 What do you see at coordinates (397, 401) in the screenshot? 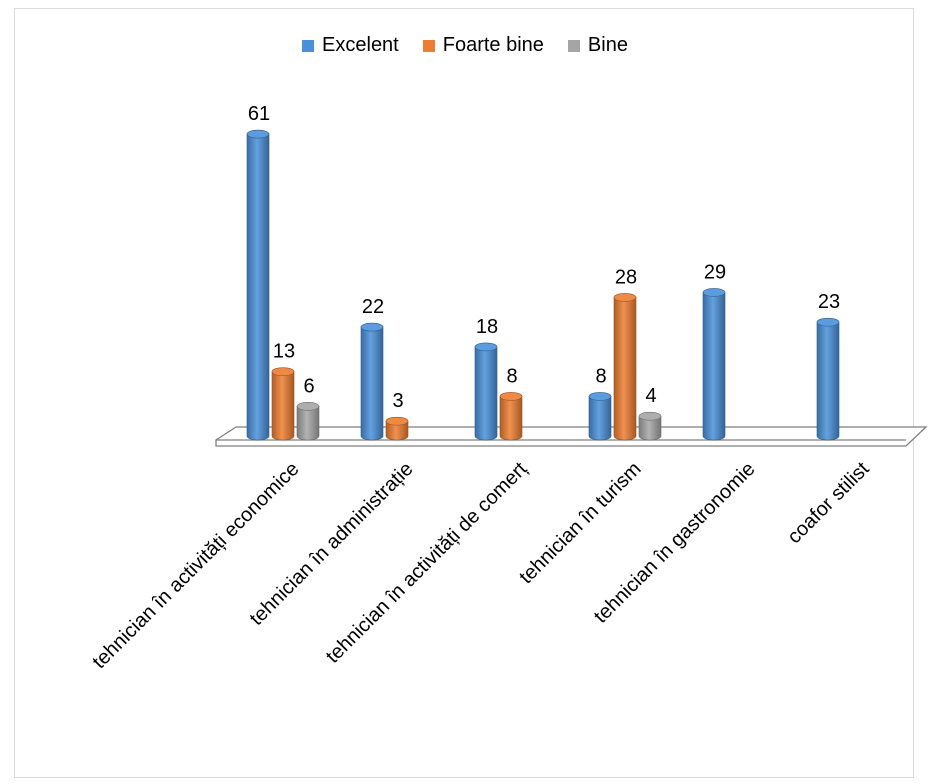
I see `value-label: 3` at bounding box center [397, 401].